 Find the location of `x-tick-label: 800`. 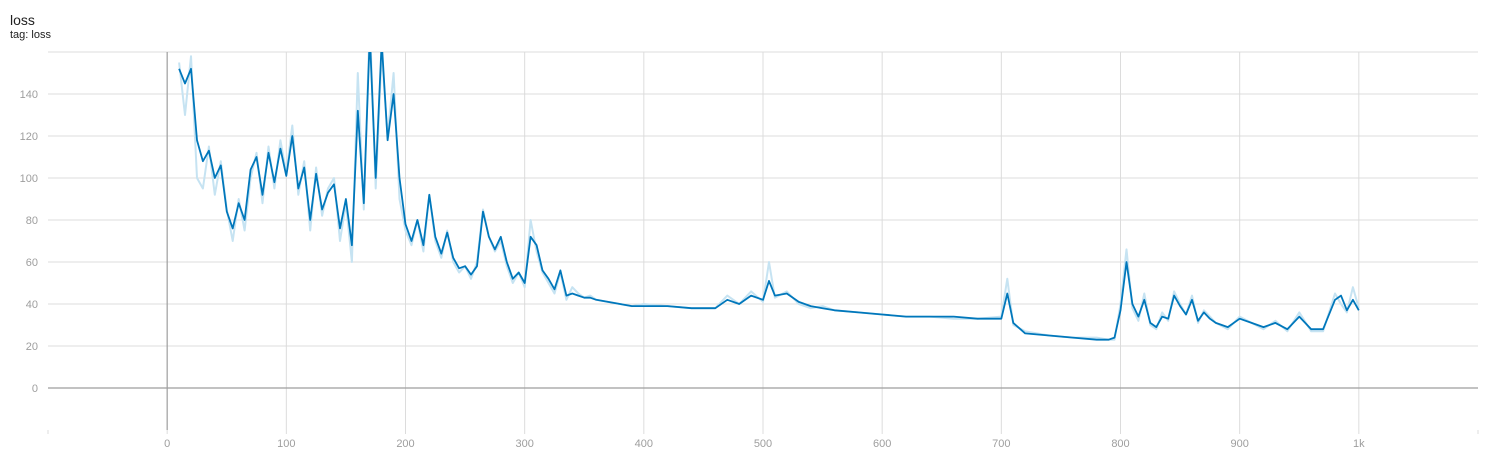

x-tick-label: 800 is located at coordinates (1120, 444).